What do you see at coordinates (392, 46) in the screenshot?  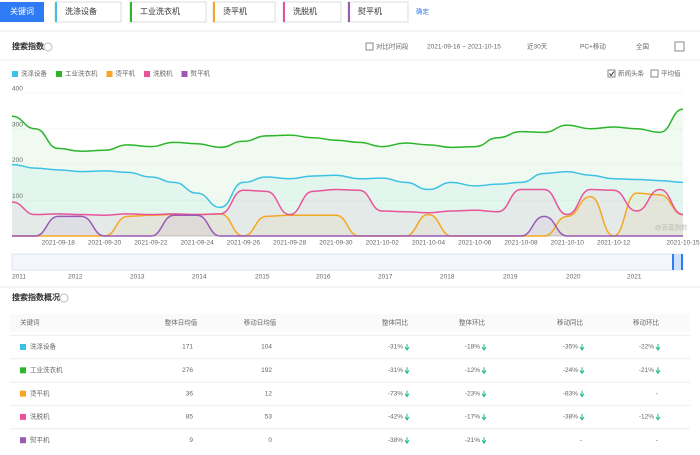 I see `compare-label: 对比时间段` at bounding box center [392, 46].